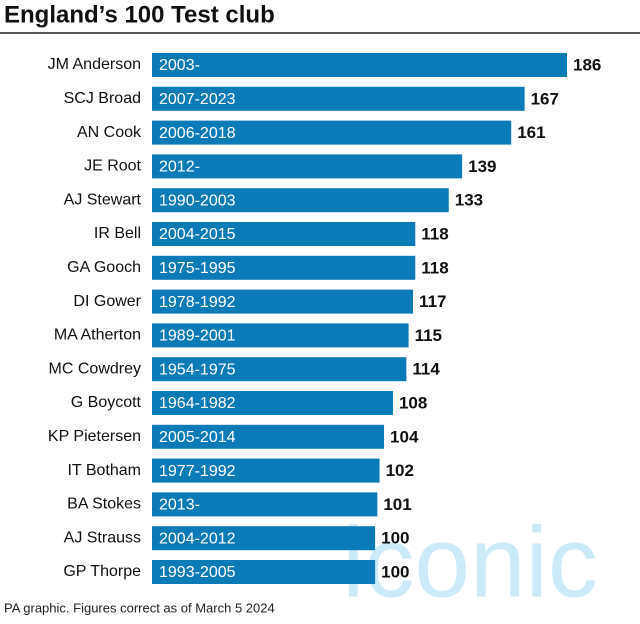 The height and width of the screenshot is (624, 640). What do you see at coordinates (469, 200) in the screenshot?
I see `value-label: 133` at bounding box center [469, 200].